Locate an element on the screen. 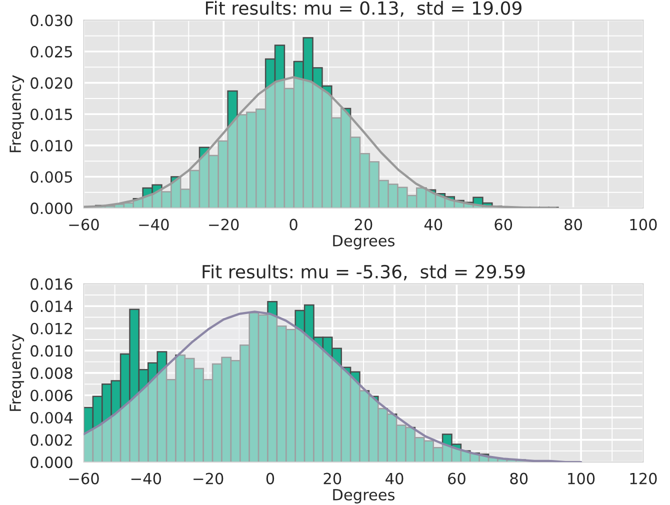  y-tick-label: 0.025 is located at coordinates (51, 52).